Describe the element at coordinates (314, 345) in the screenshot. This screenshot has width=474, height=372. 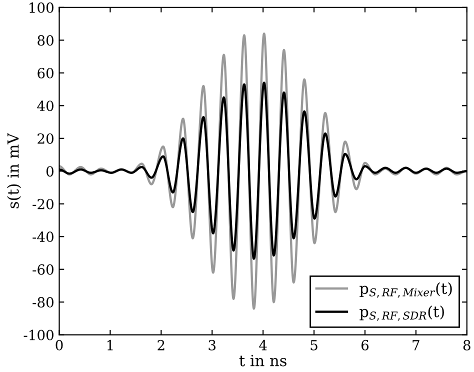
I see `x-tick-label: 5` at that location.